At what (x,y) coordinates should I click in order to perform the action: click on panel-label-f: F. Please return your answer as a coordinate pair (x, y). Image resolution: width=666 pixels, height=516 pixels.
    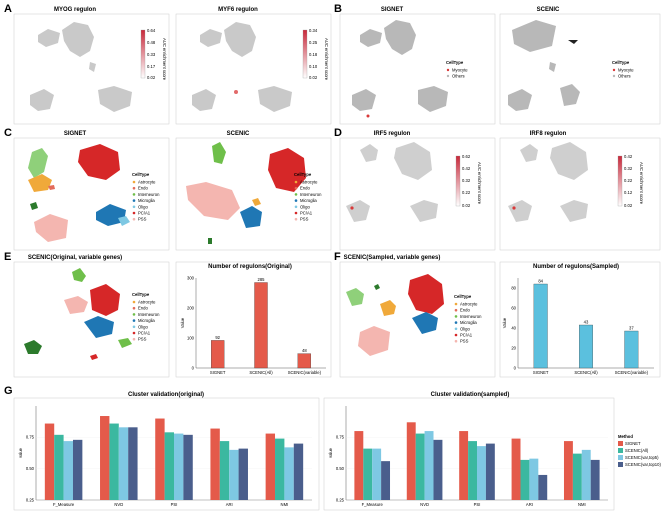
    Looking at the image, I should click on (337, 257).